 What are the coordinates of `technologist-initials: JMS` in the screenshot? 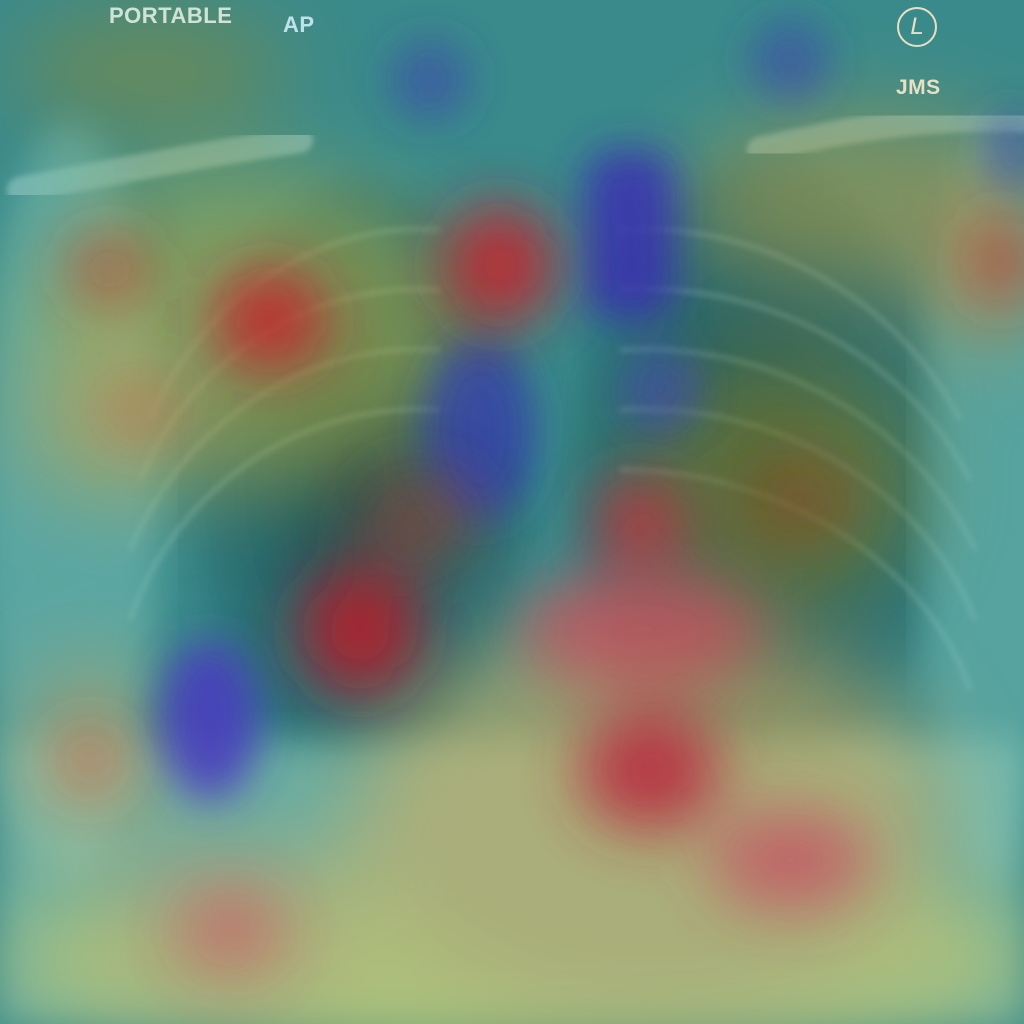 It's located at (918, 87).